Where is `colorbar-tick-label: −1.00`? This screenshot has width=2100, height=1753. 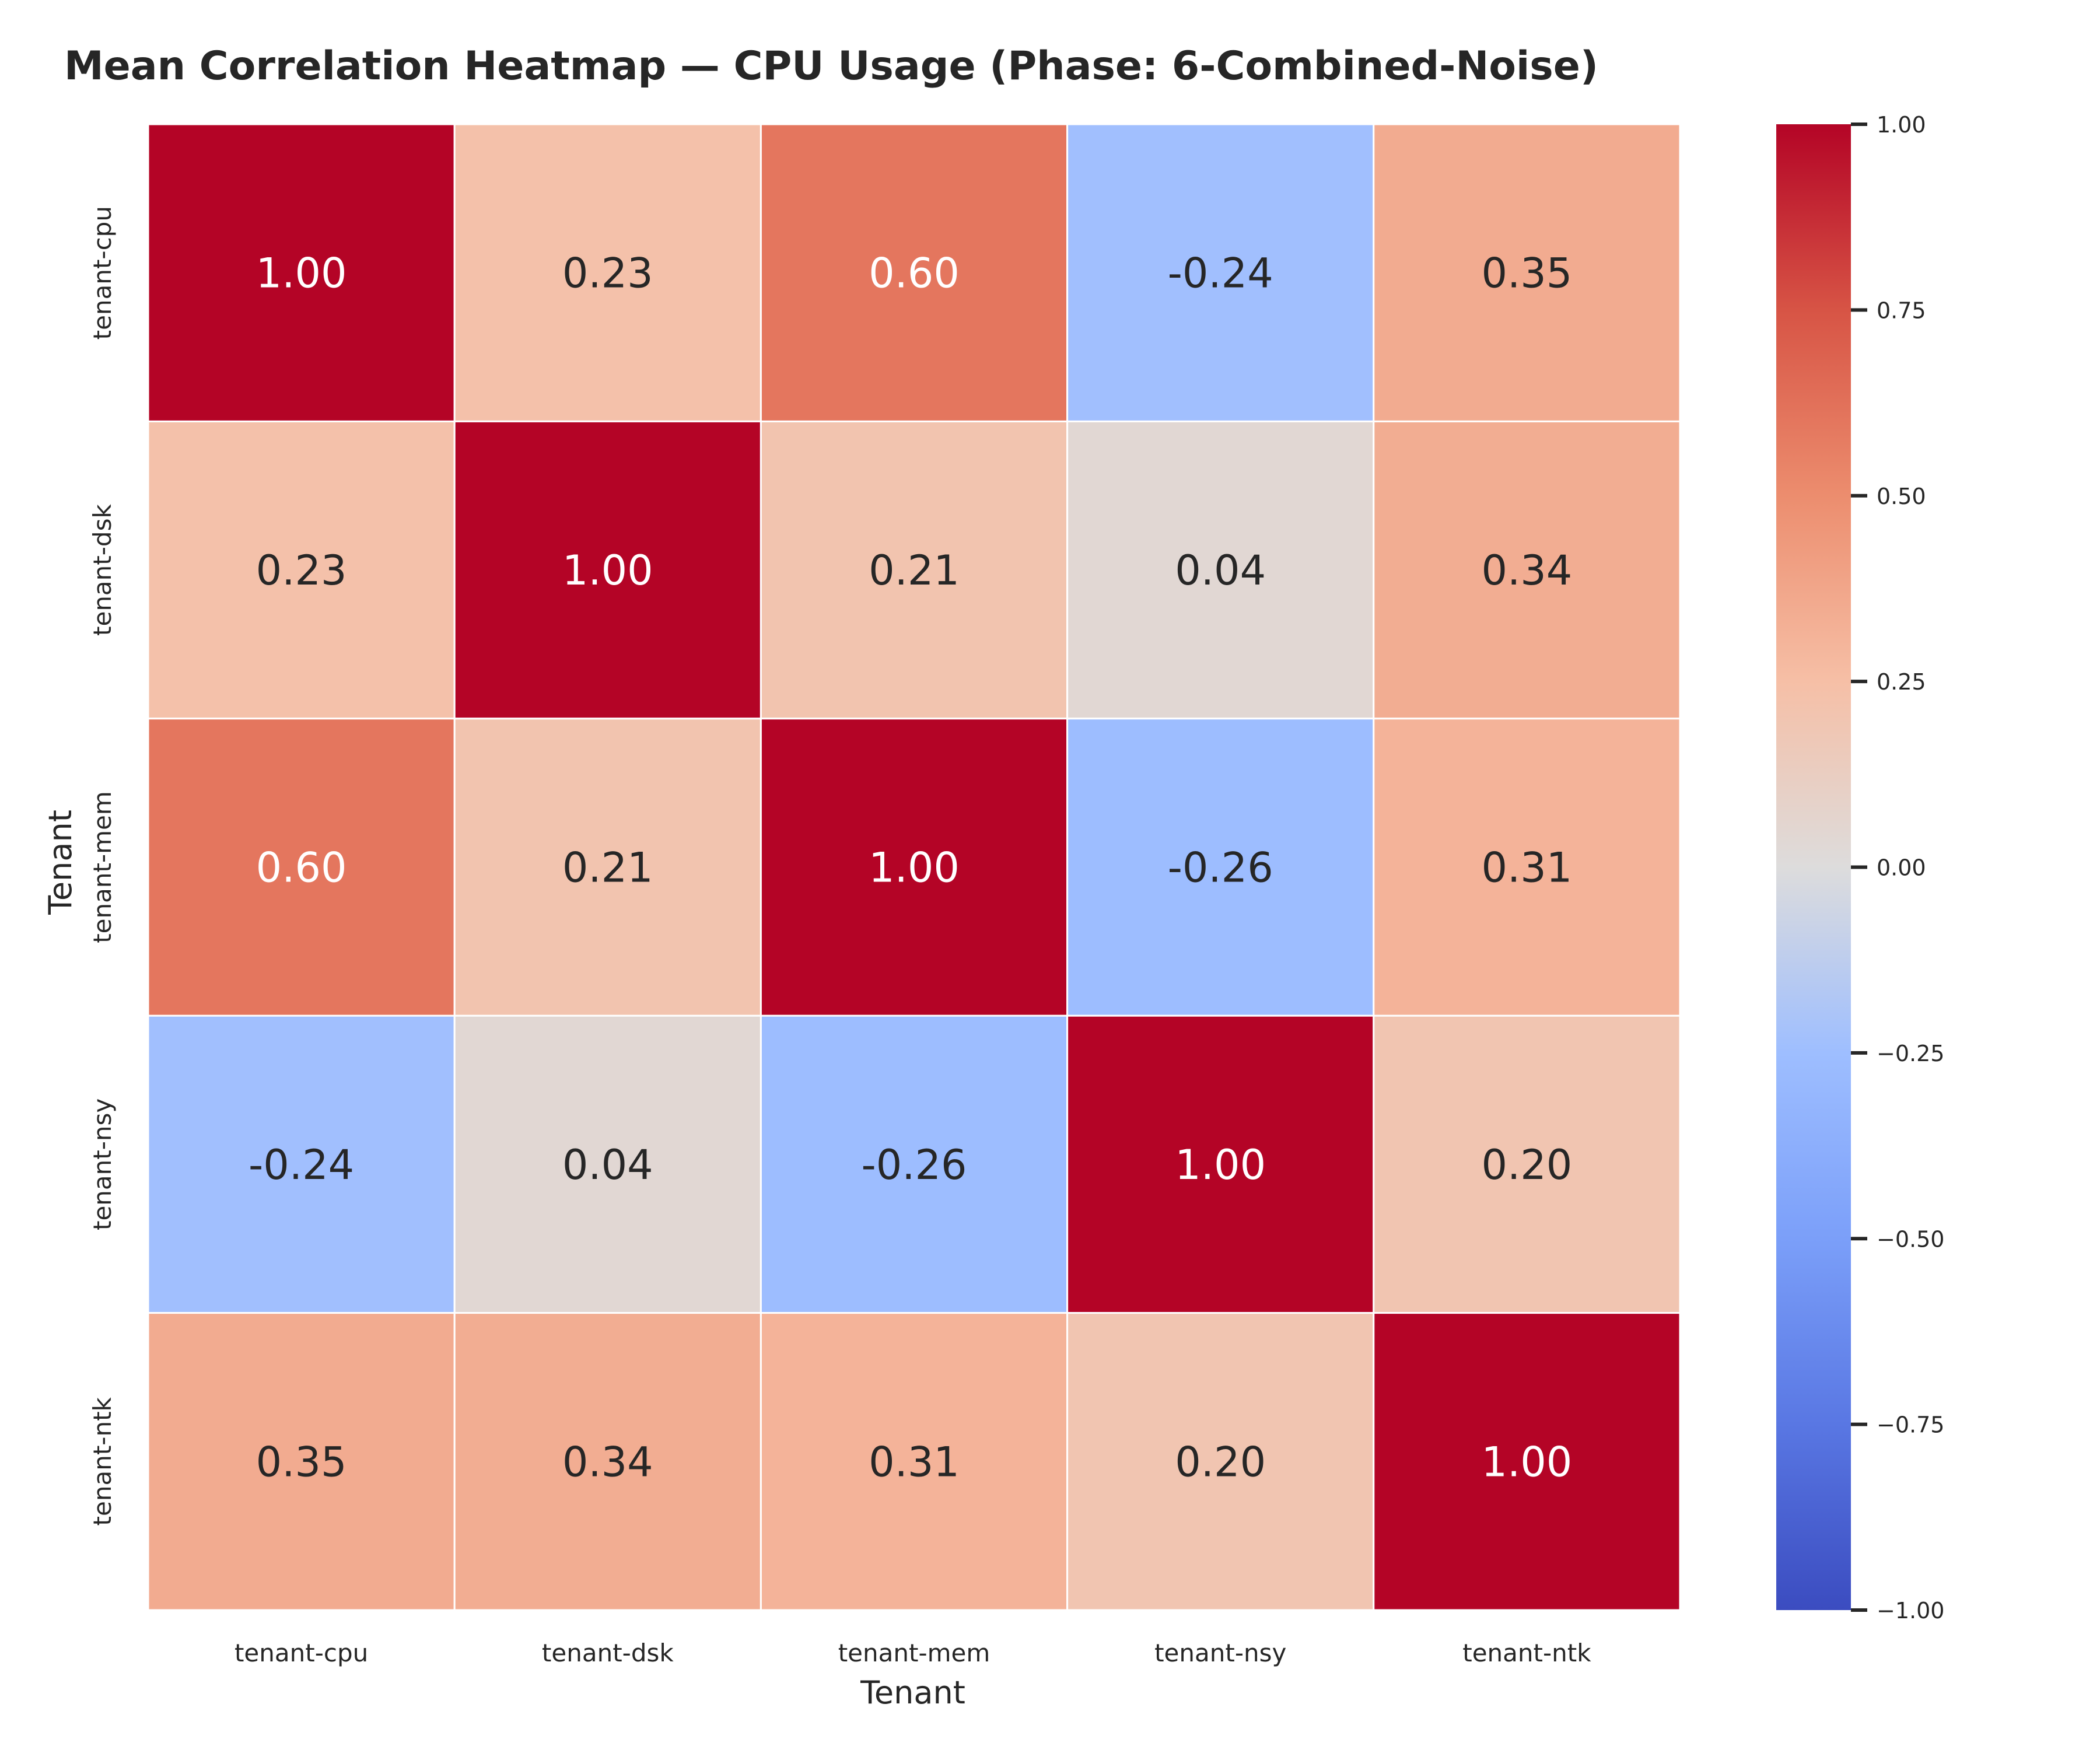 colorbar-tick-label: −1.00 is located at coordinates (1910, 1610).